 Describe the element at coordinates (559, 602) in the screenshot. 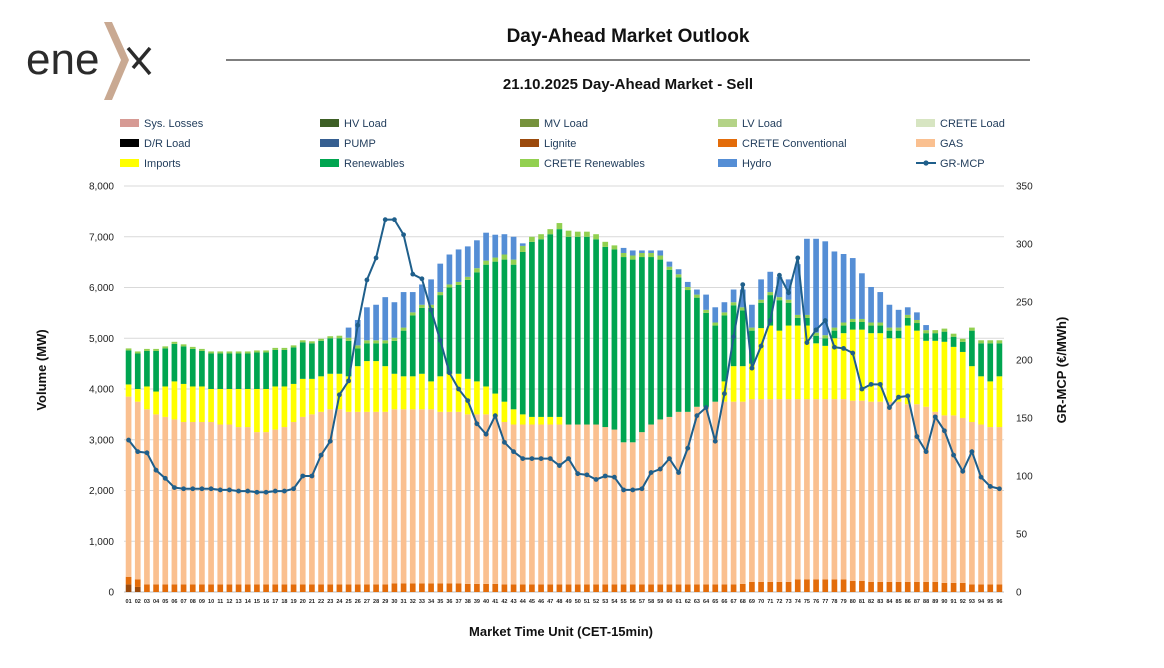

I see `x-tick-label: 48` at that location.